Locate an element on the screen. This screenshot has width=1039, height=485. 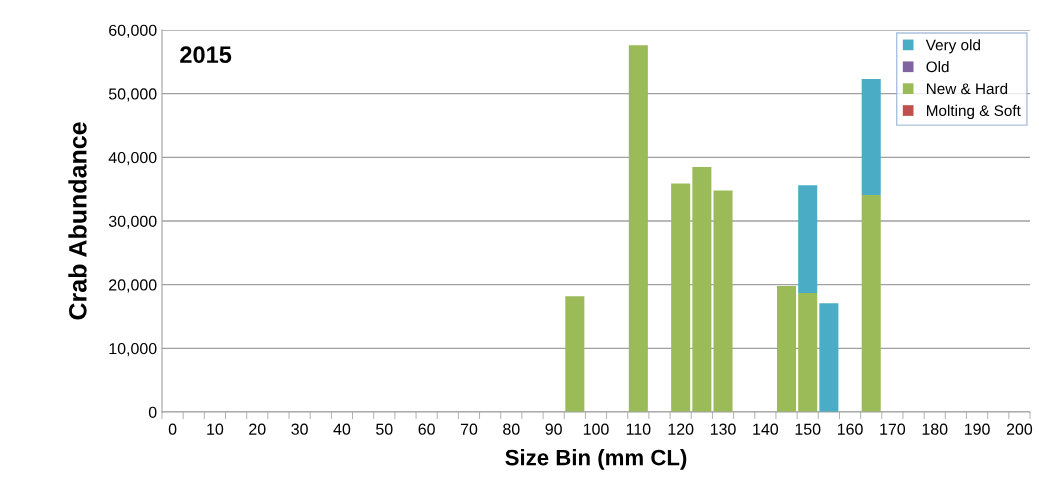
x-tick-label: 180 is located at coordinates (935, 429).